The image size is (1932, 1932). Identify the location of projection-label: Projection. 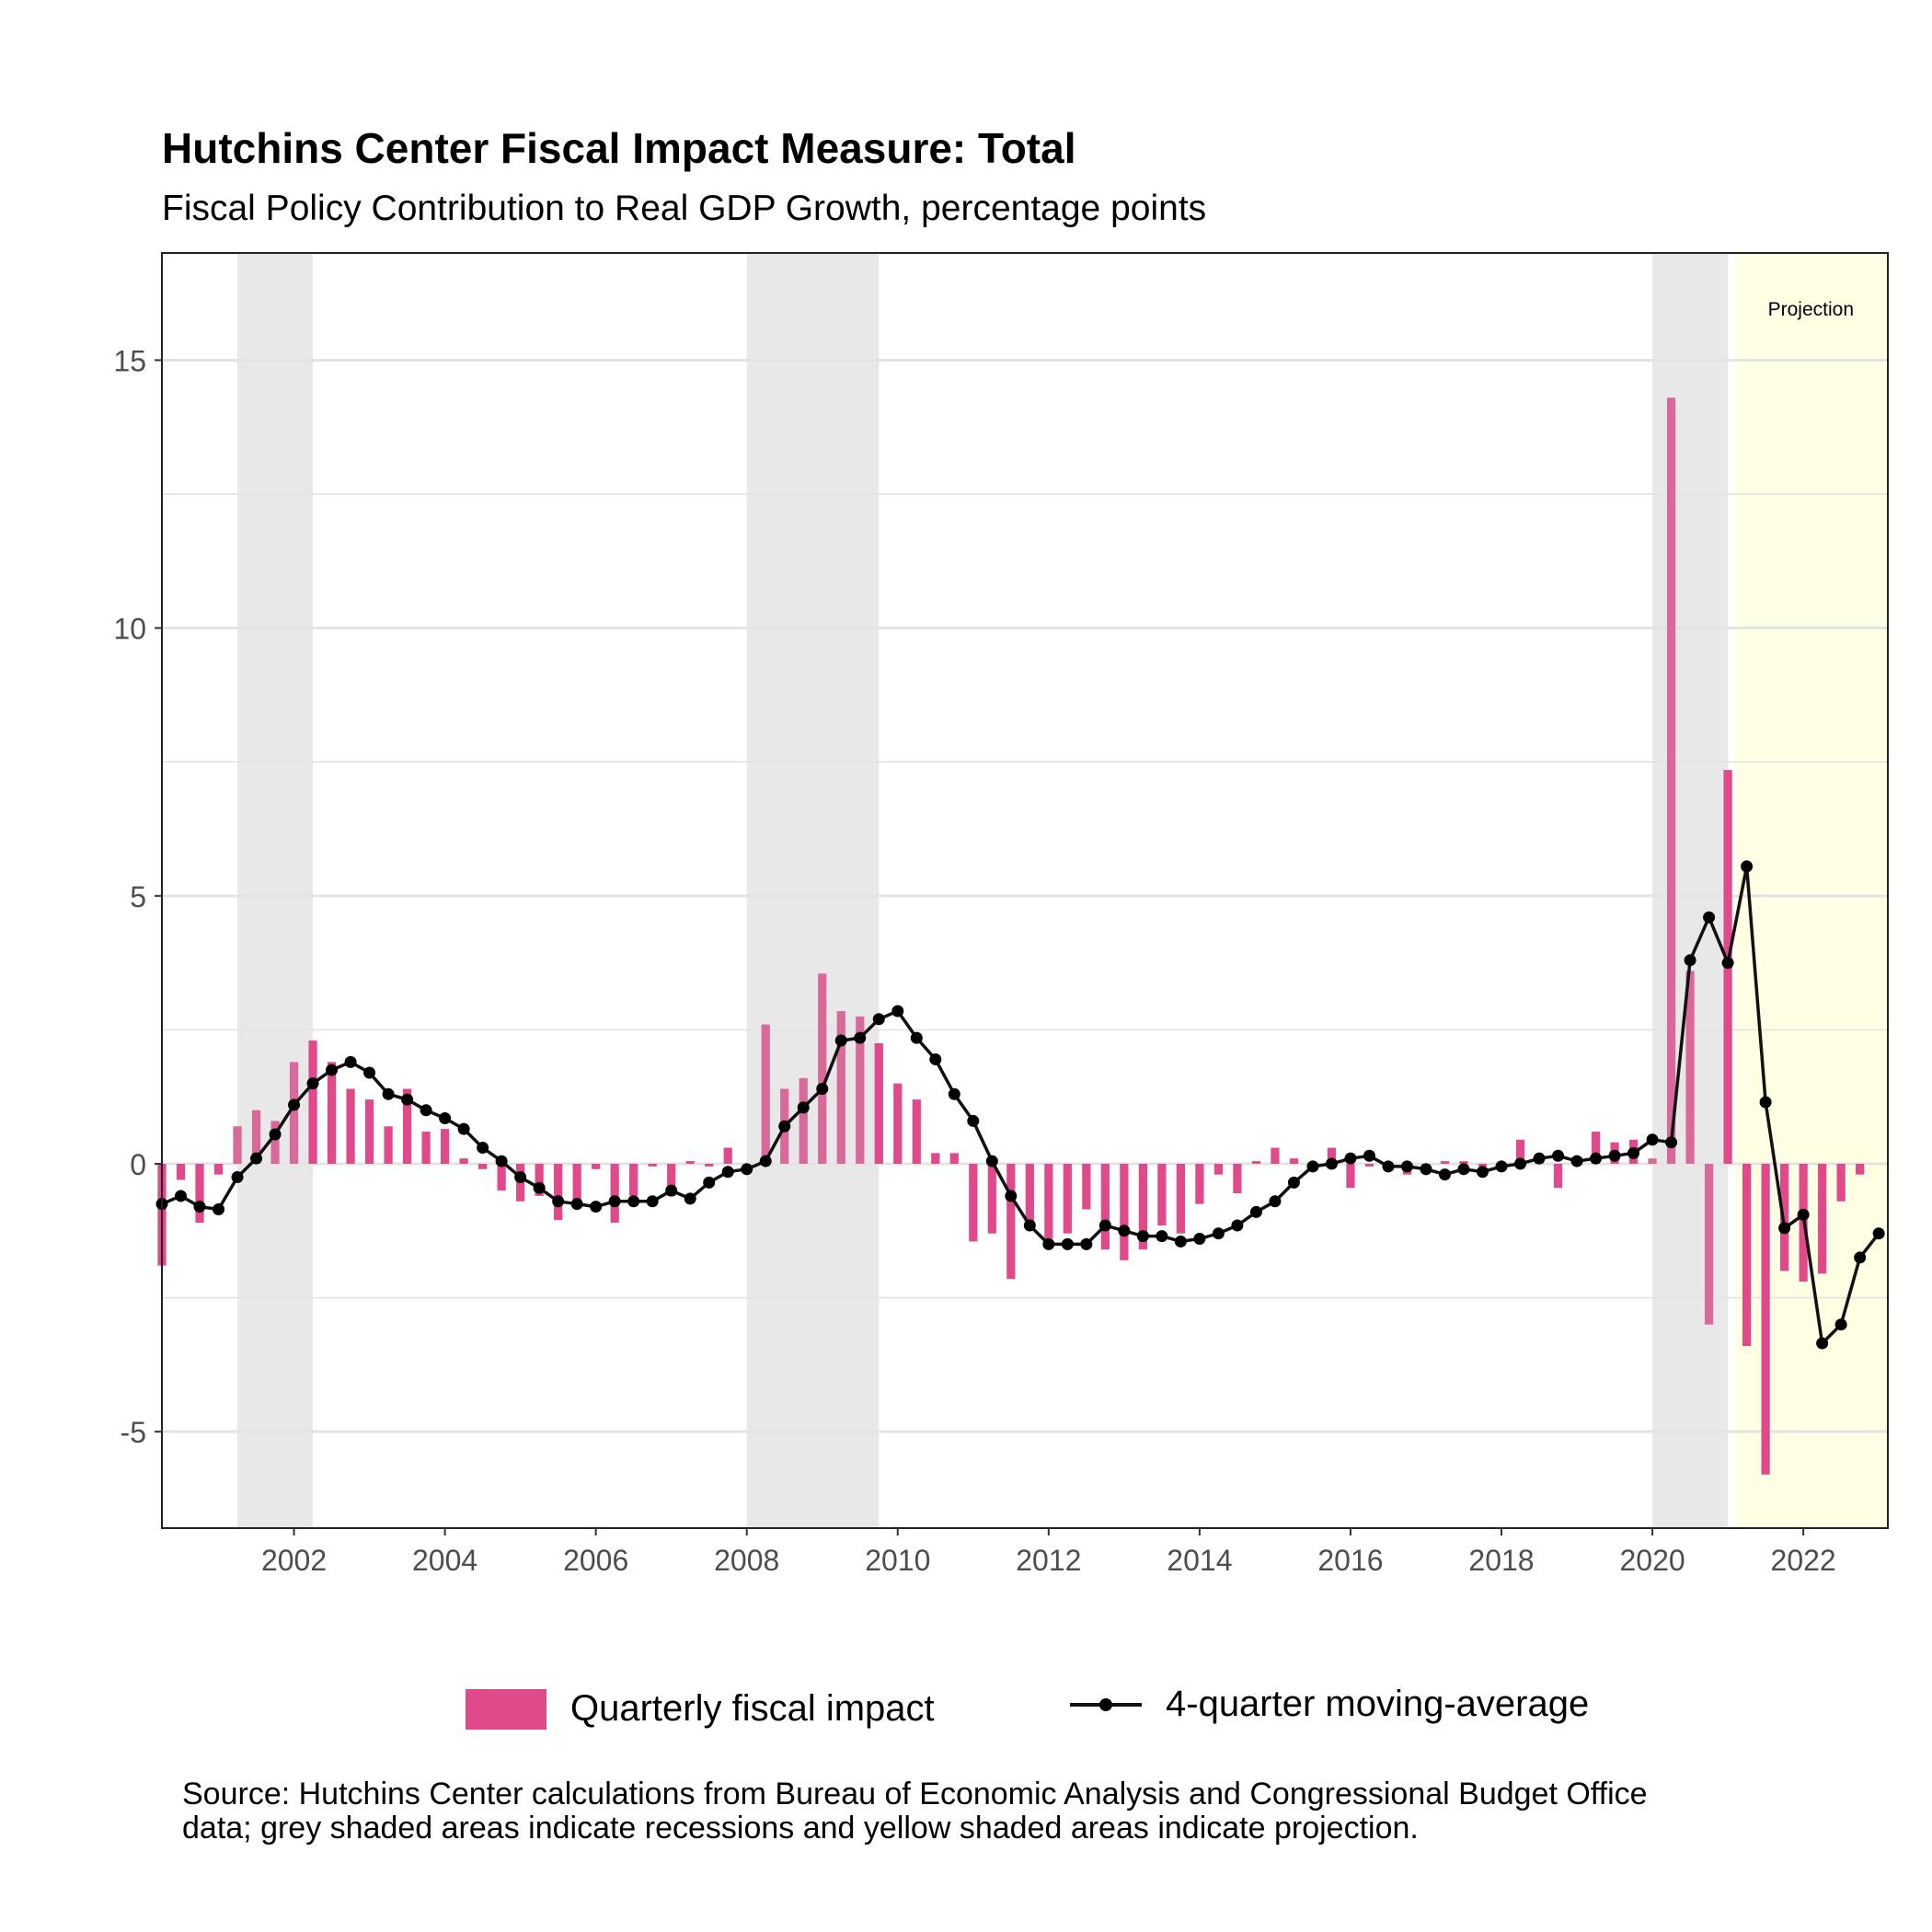
(1811, 309).